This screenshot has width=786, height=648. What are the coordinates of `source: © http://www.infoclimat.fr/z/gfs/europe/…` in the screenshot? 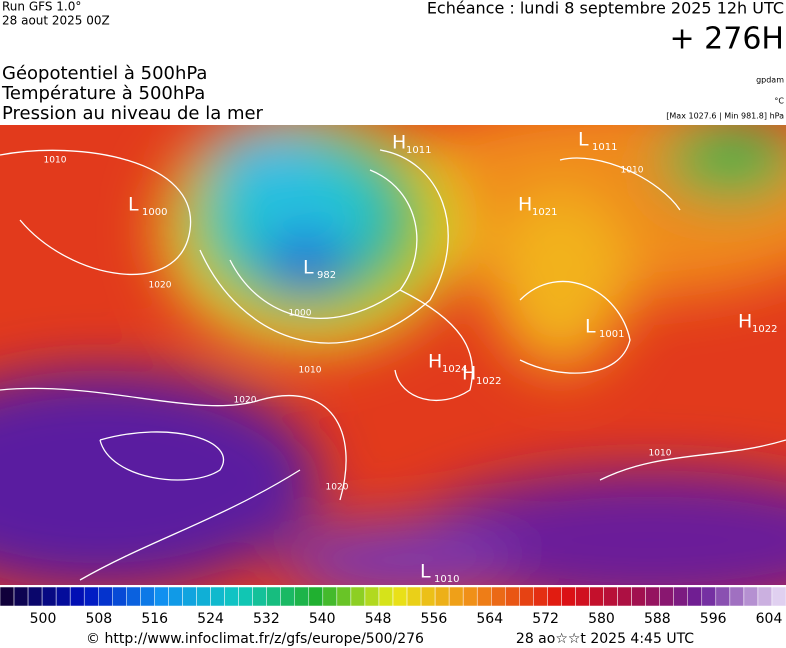 It's located at (255, 639).